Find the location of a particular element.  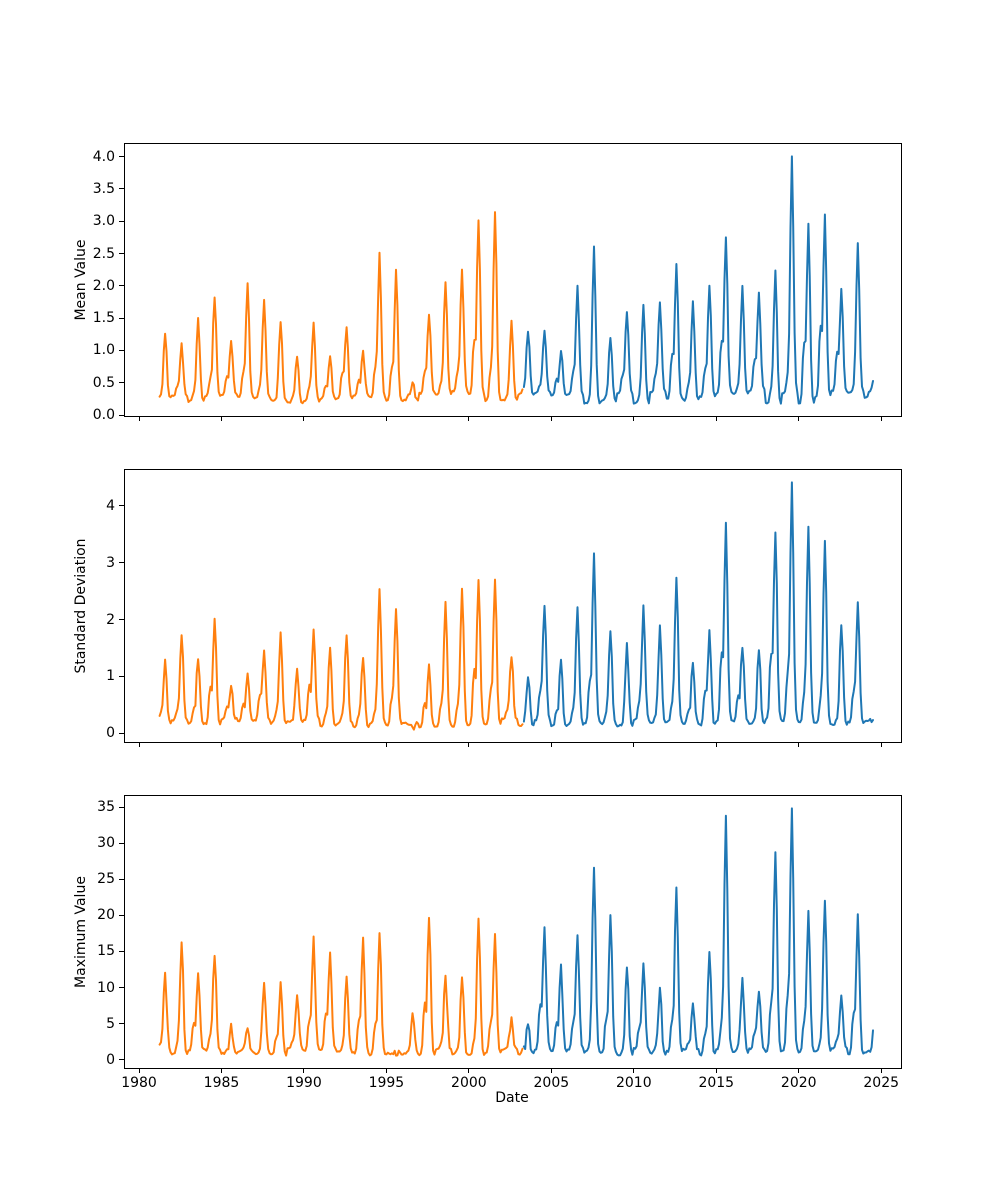

y-tick-label: 30 is located at coordinates (106, 843).